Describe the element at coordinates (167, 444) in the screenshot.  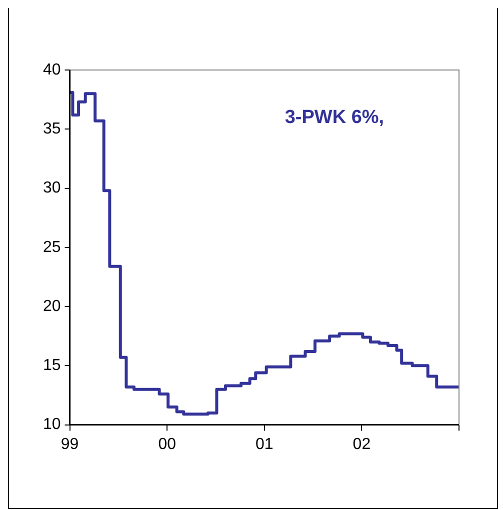
I see `x-tick-label: 00` at that location.